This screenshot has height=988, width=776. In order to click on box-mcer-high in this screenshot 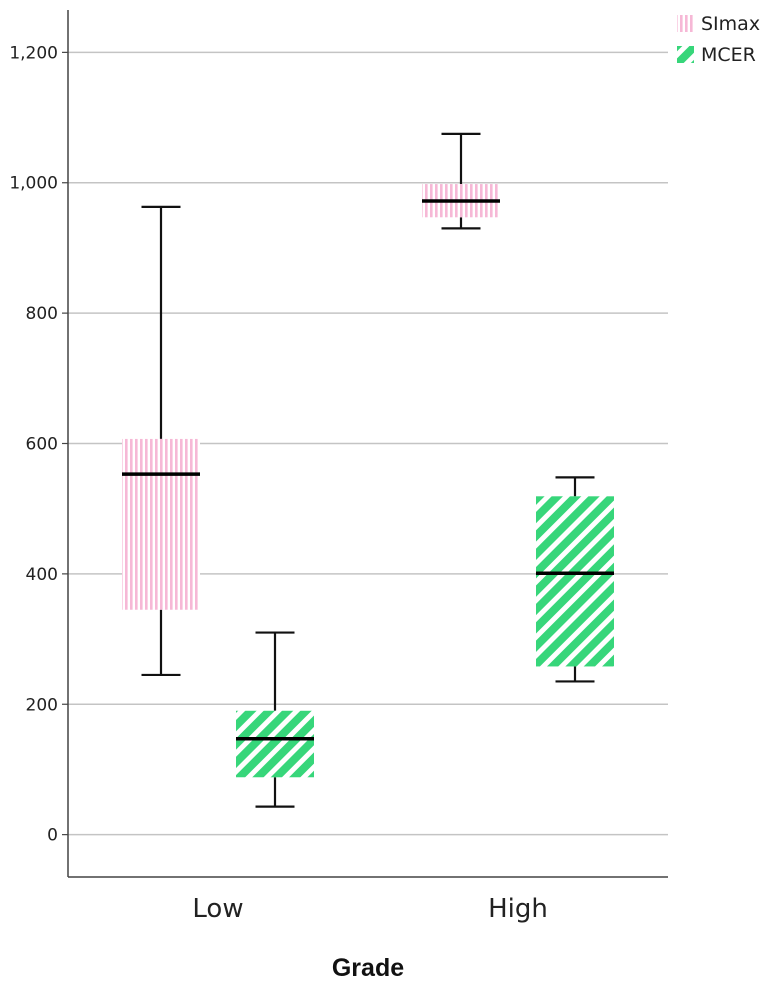, I will do `click(575, 579)`.